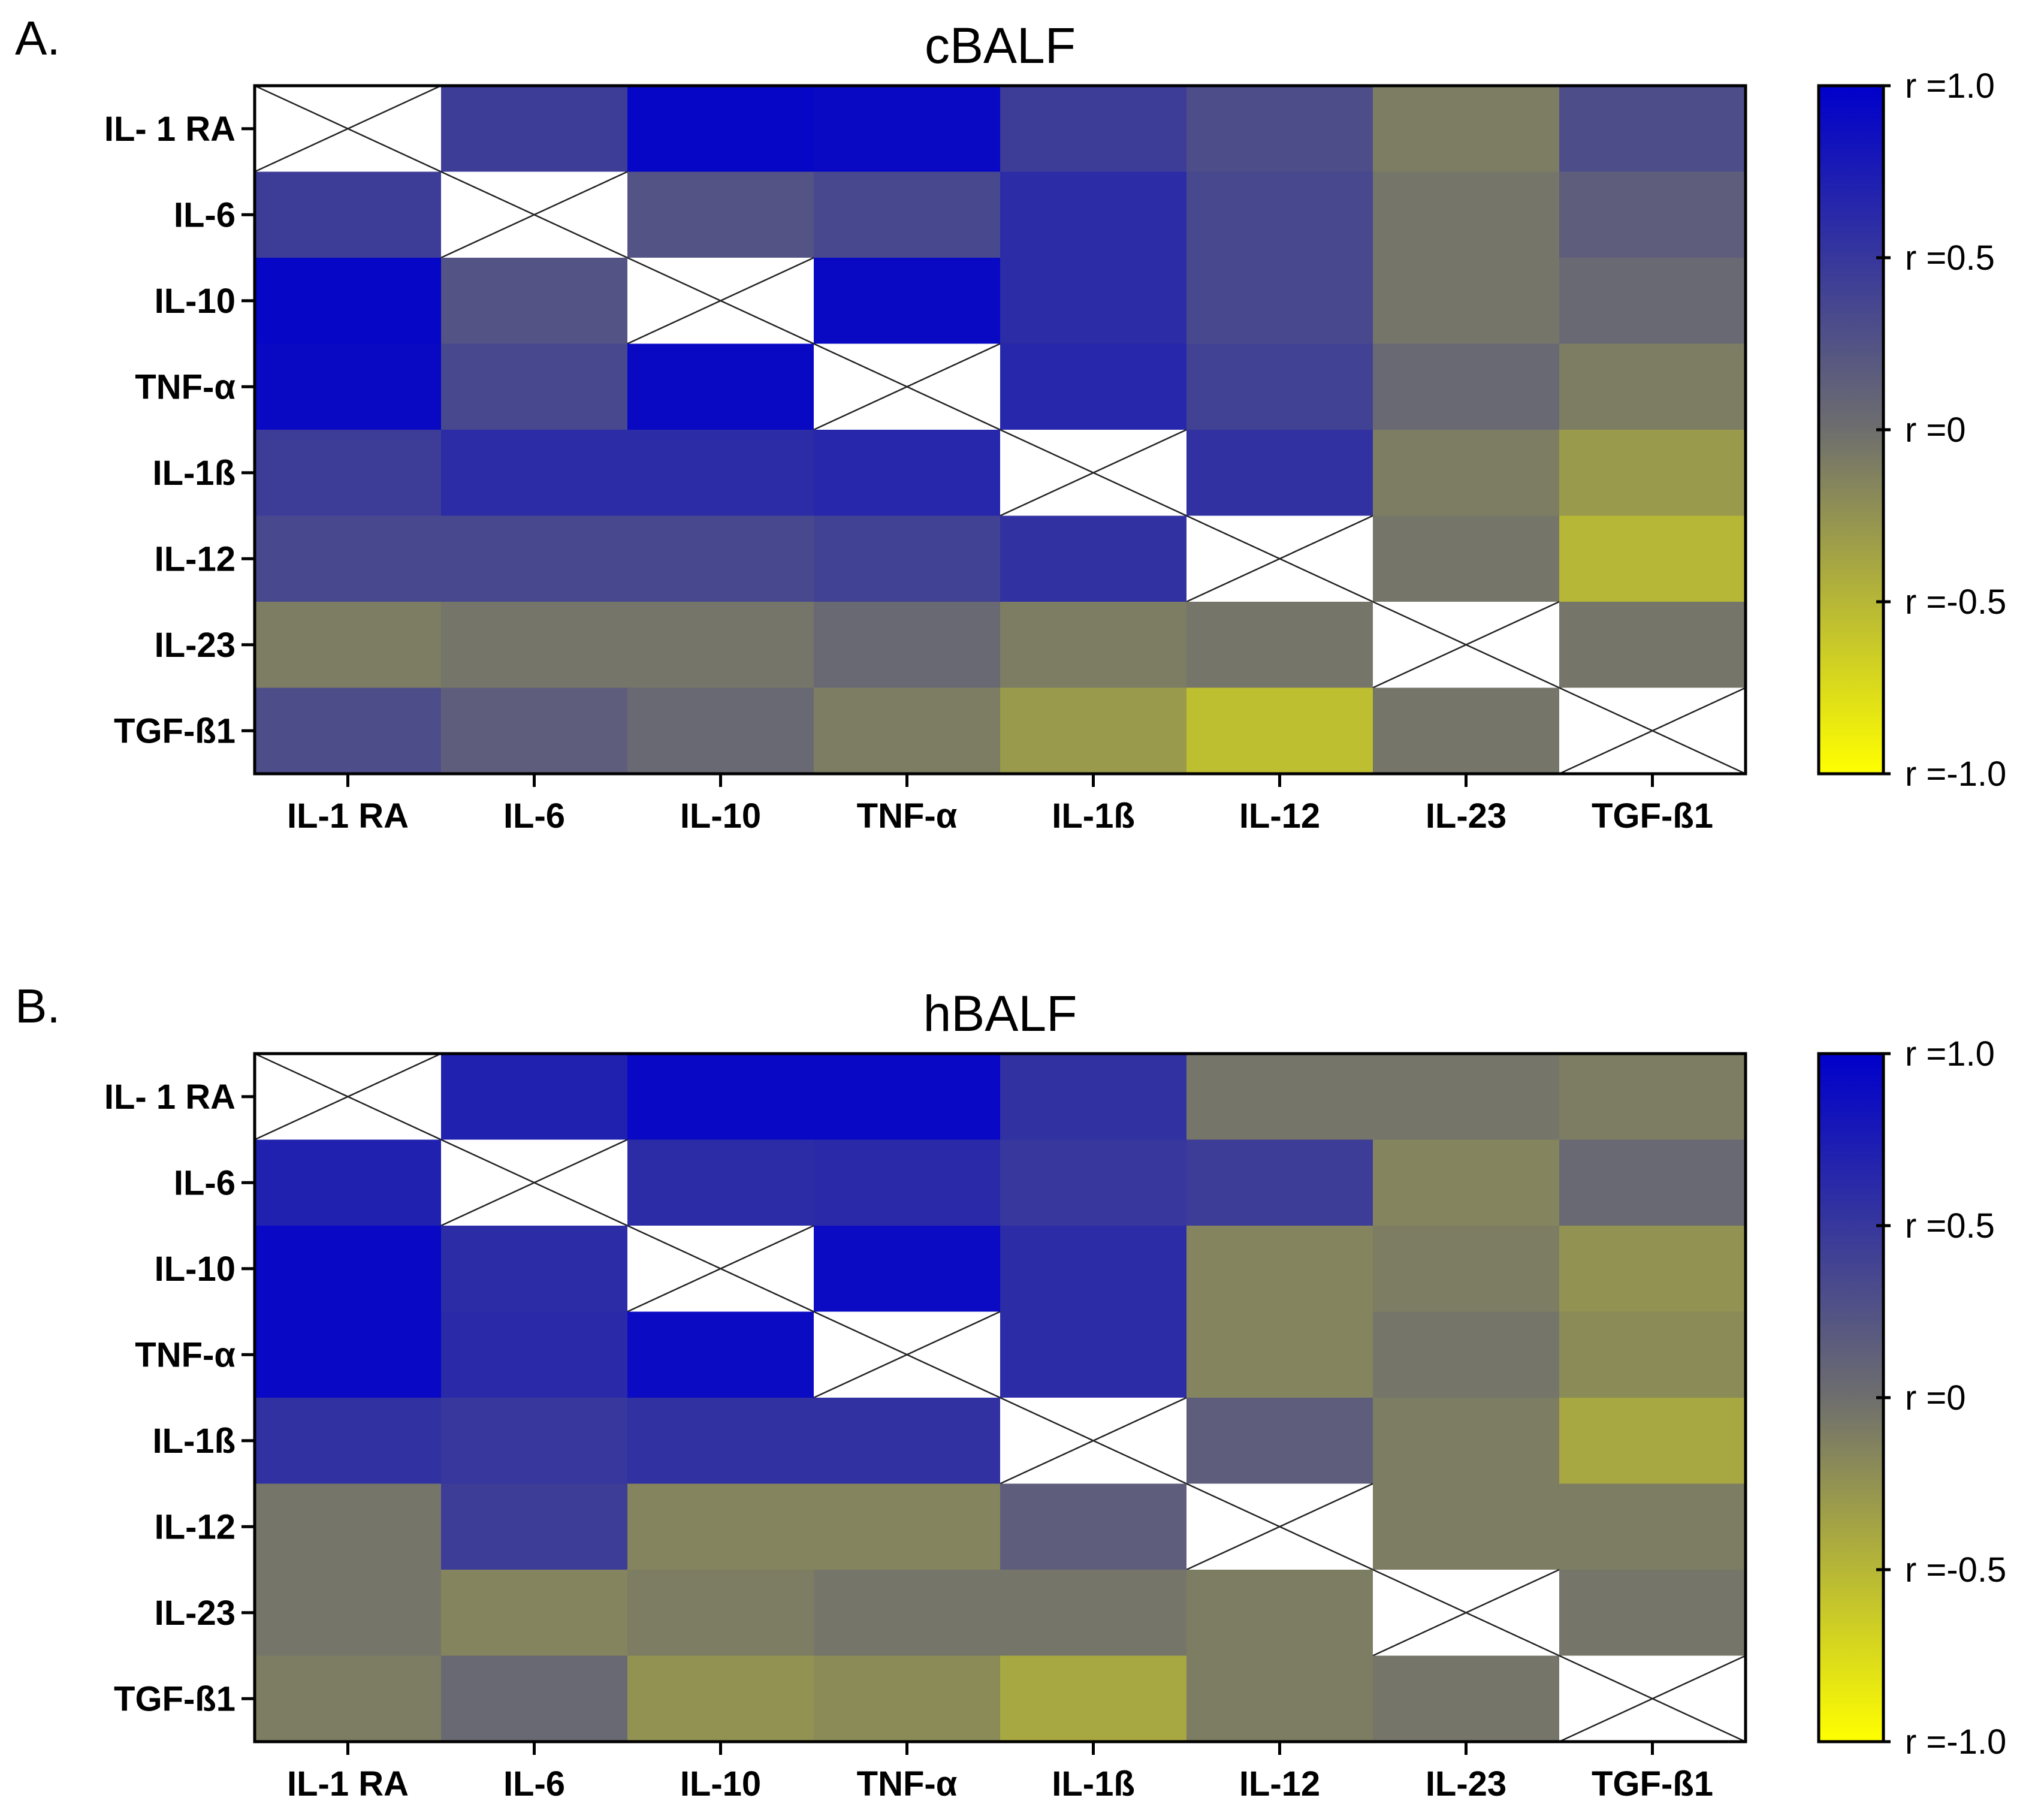 The width and height of the screenshot is (2044, 1813). What do you see at coordinates (186, 386) in the screenshot?
I see `row-label: TNF-α` at bounding box center [186, 386].